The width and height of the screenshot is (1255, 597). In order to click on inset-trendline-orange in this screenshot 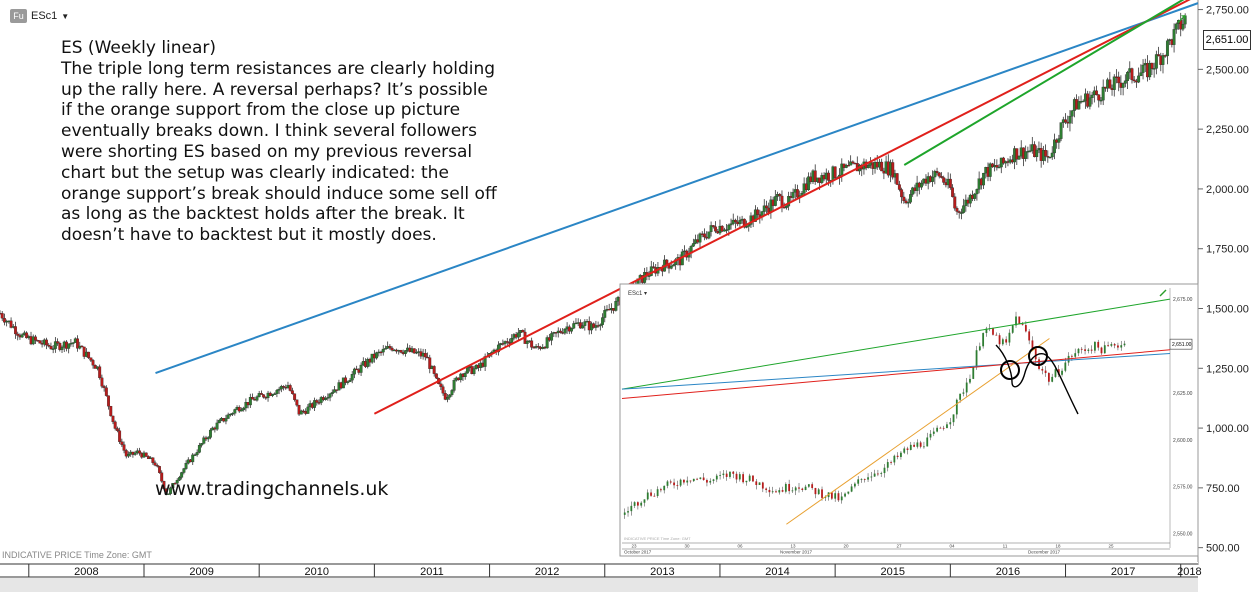, I will do `click(918, 431)`.